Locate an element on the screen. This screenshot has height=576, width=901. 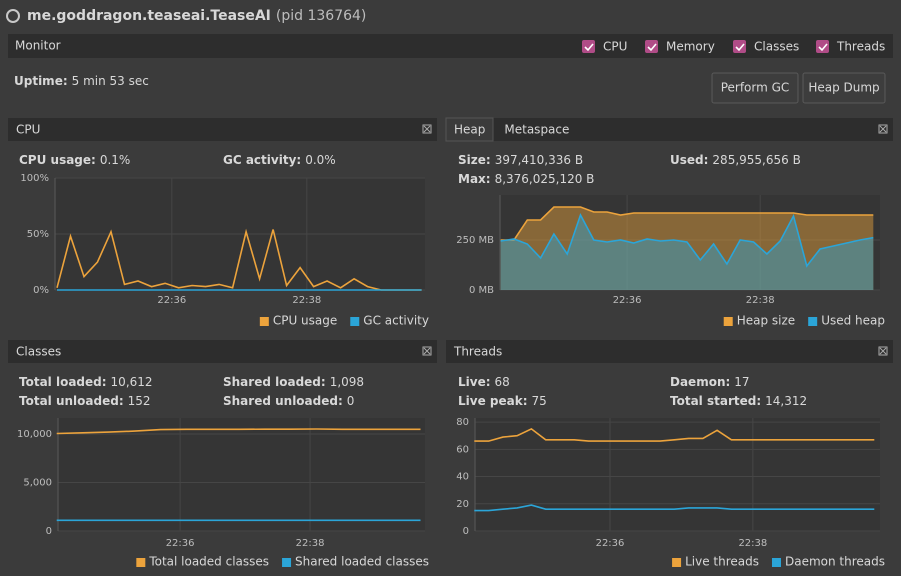
stat: Live peak: 75 is located at coordinates (502, 401).